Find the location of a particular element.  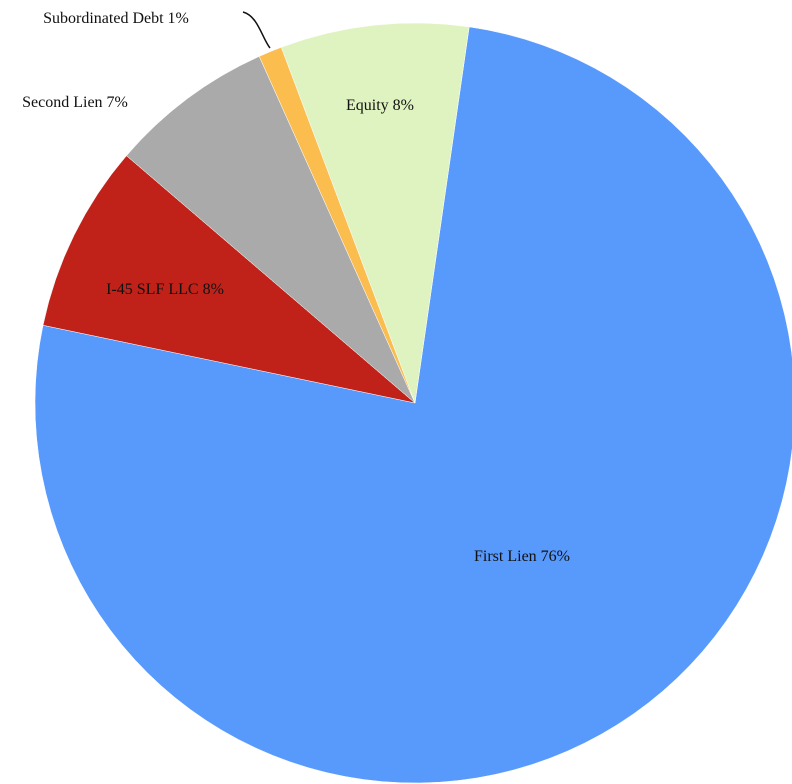

slice-label-name: I-45 SLF LLC is located at coordinates (152, 289).